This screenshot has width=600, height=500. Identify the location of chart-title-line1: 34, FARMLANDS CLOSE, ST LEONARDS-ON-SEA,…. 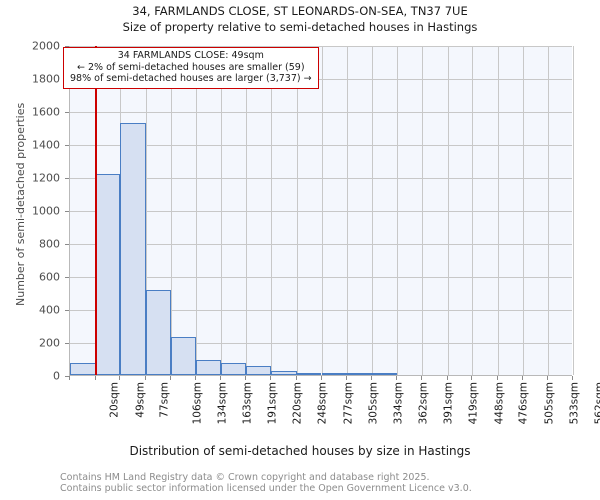
(300, 11).